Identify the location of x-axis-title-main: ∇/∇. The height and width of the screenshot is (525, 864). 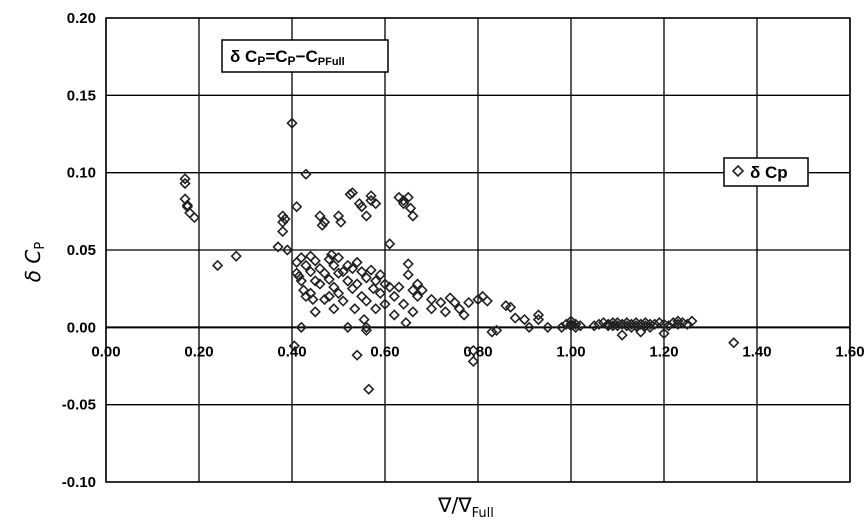
(454, 505).